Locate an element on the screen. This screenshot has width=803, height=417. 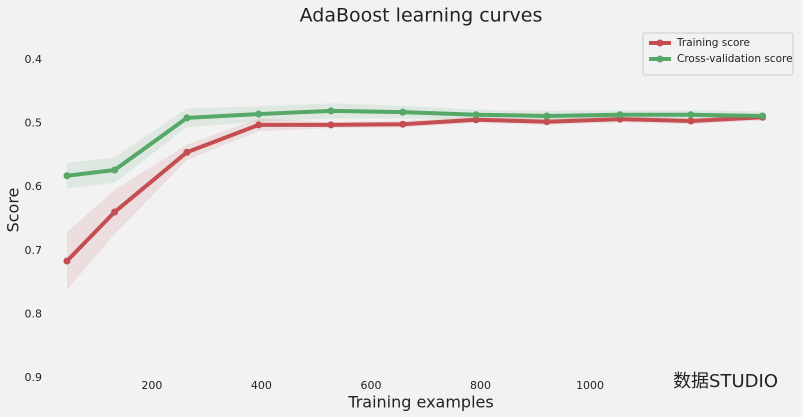
y-tick-label: 0.7 is located at coordinates (34, 250).